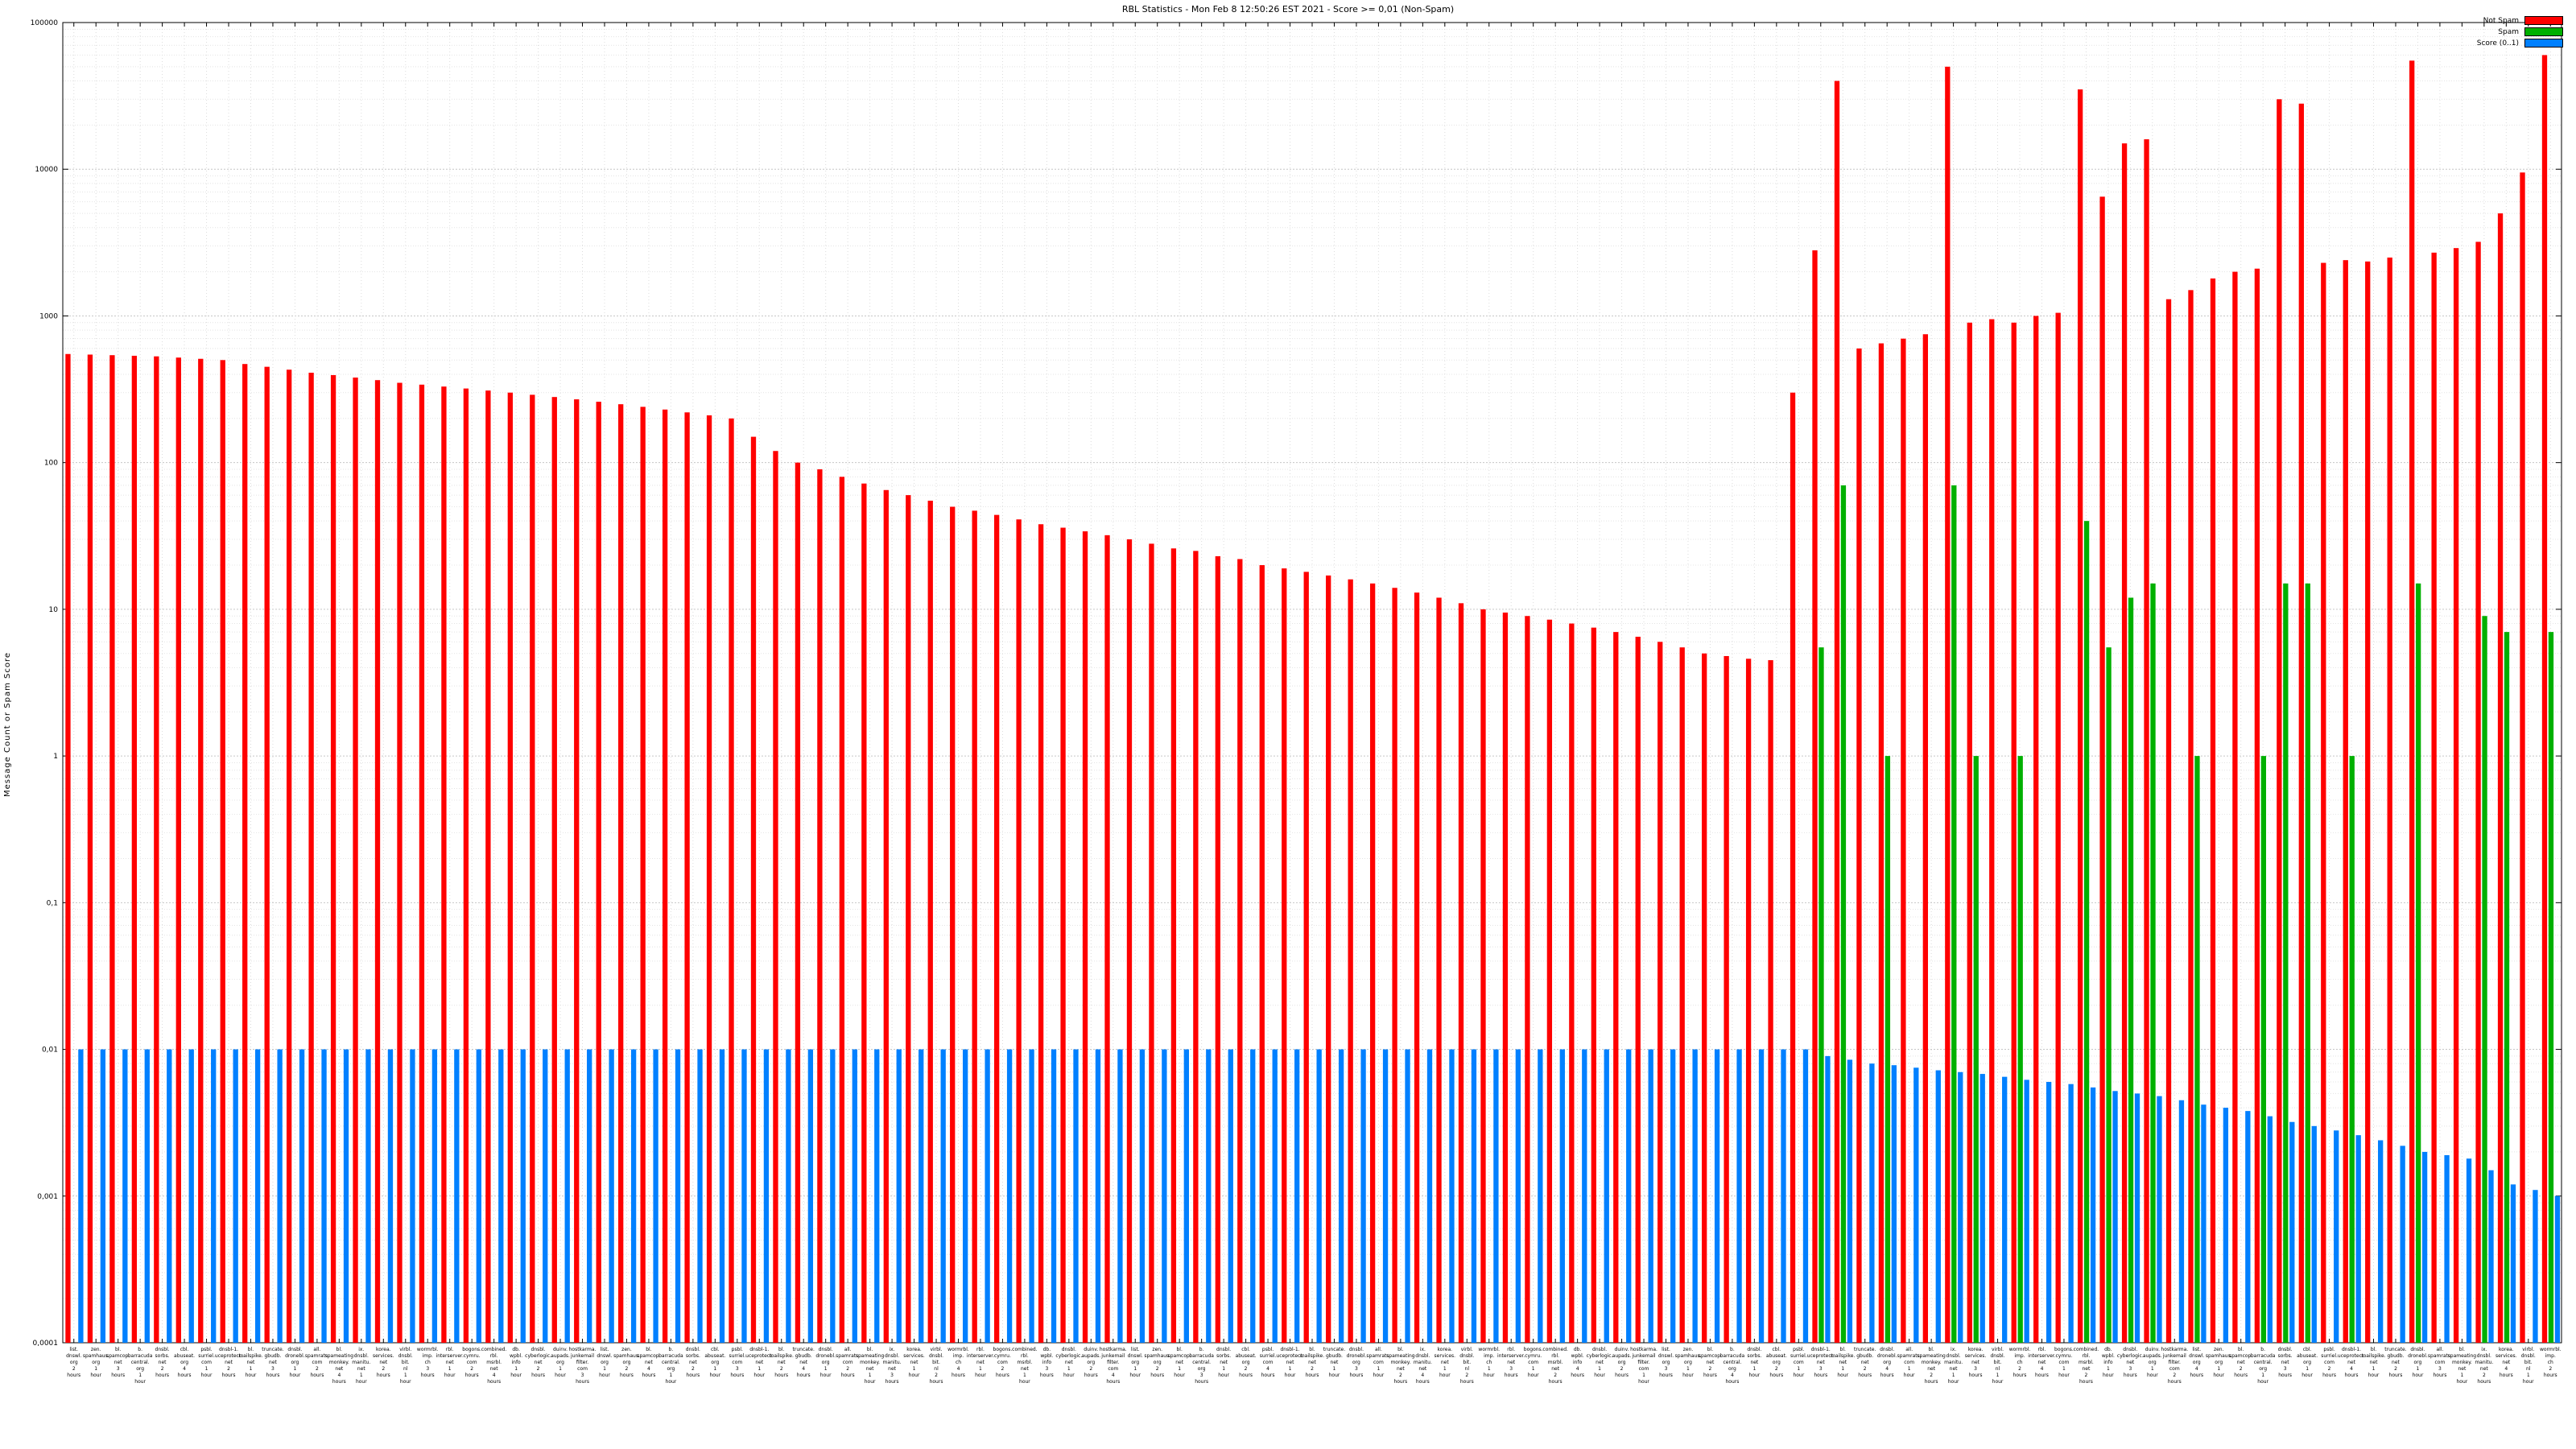  Describe the element at coordinates (516, 1362) in the screenshot. I see `svg-text: info` at that location.